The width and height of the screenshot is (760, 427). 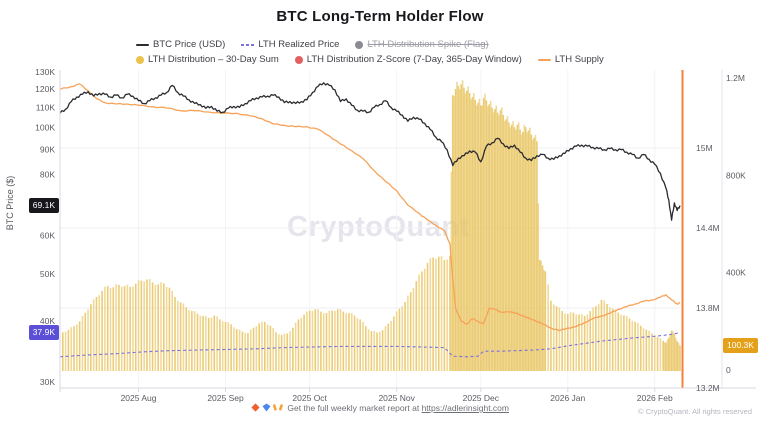 I want to click on supply-axis-tick: 13.2M, so click(x=708, y=388).